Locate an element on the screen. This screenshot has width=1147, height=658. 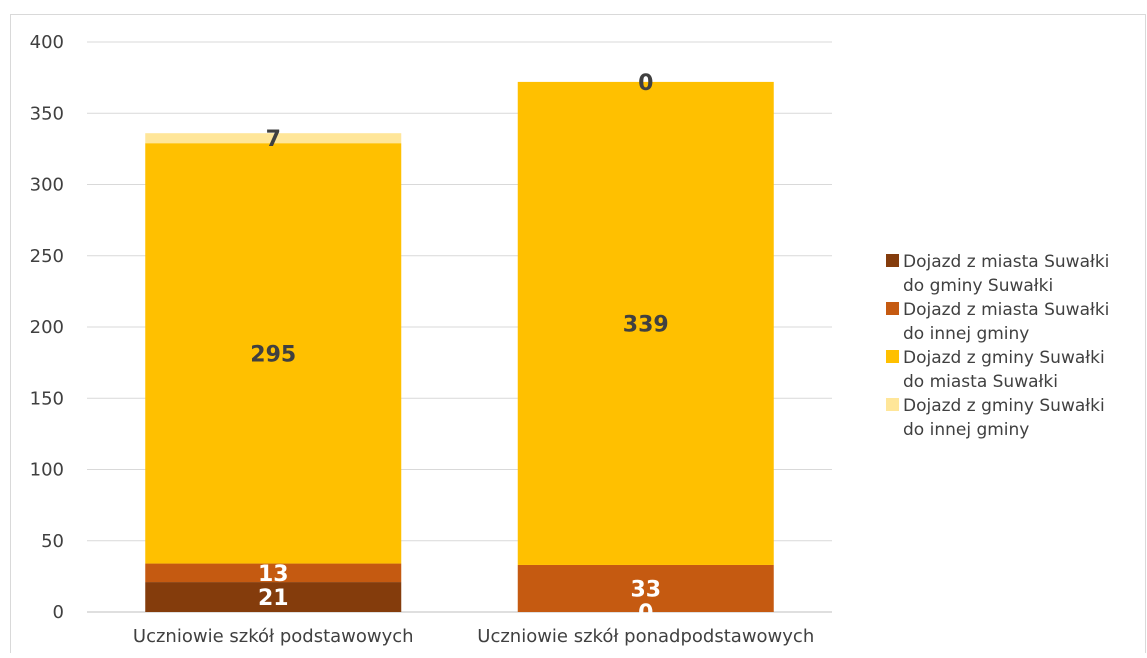
data-label: 21 is located at coordinates (273, 598).